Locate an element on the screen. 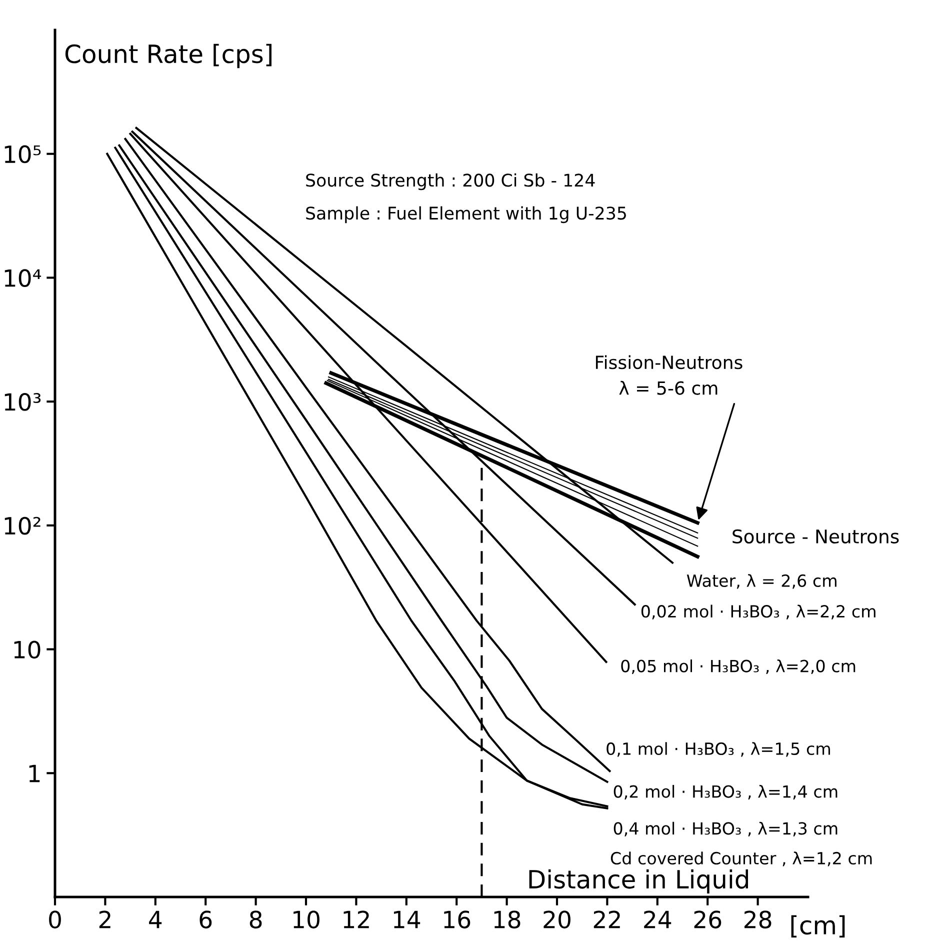 The image size is (925, 944). text: [cm] is located at coordinates (818, 926).